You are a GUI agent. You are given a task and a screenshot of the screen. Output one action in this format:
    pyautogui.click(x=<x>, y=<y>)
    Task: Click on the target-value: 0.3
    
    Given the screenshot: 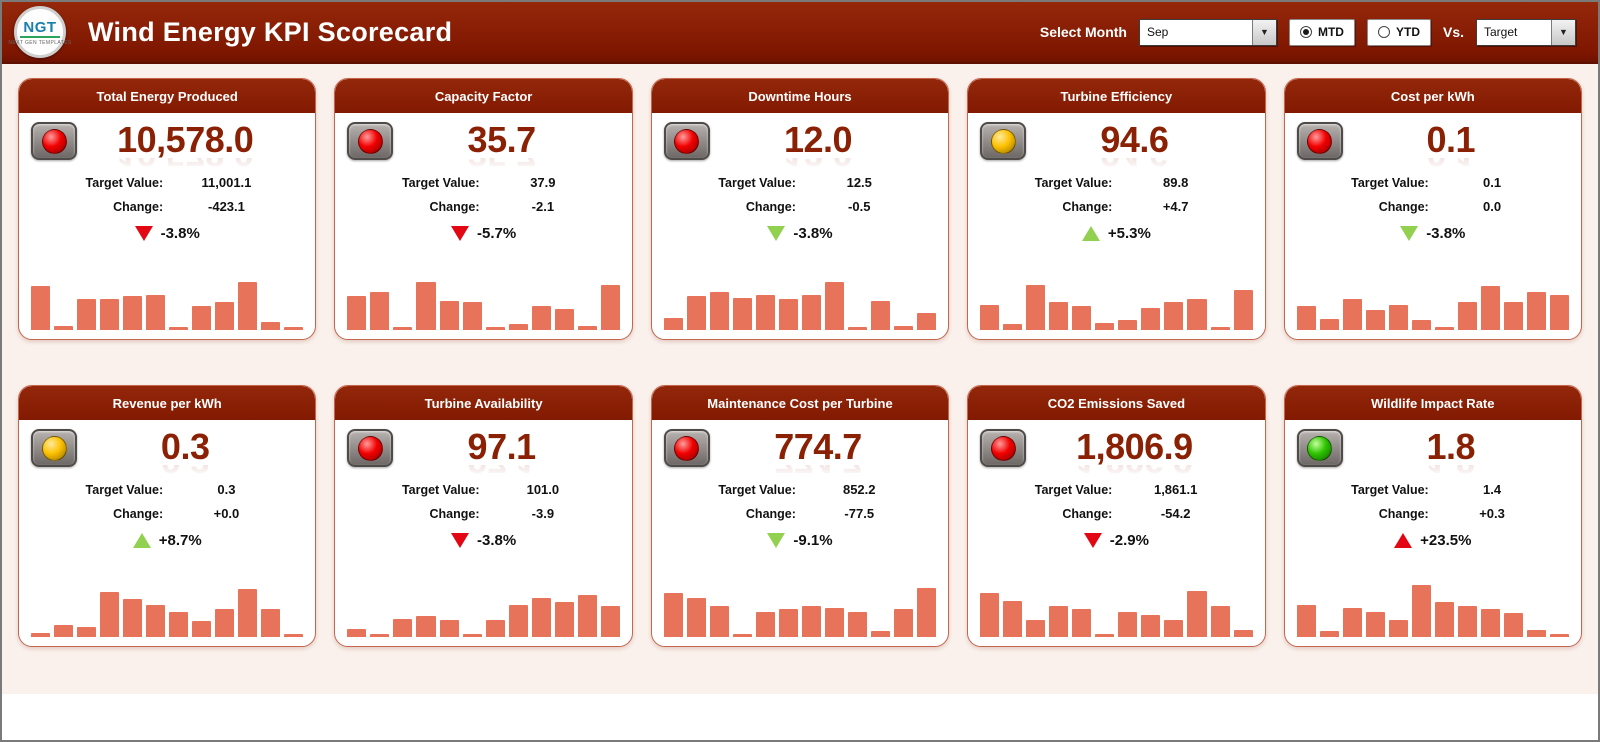 What is the action you would take?
    pyautogui.click(x=226, y=489)
    